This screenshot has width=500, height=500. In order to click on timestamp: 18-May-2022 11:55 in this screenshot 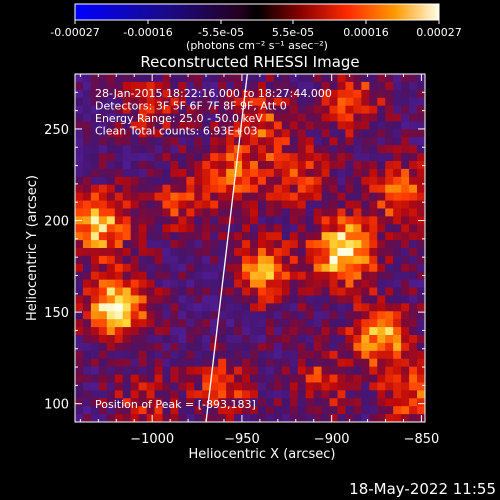, I will do `click(422, 489)`.